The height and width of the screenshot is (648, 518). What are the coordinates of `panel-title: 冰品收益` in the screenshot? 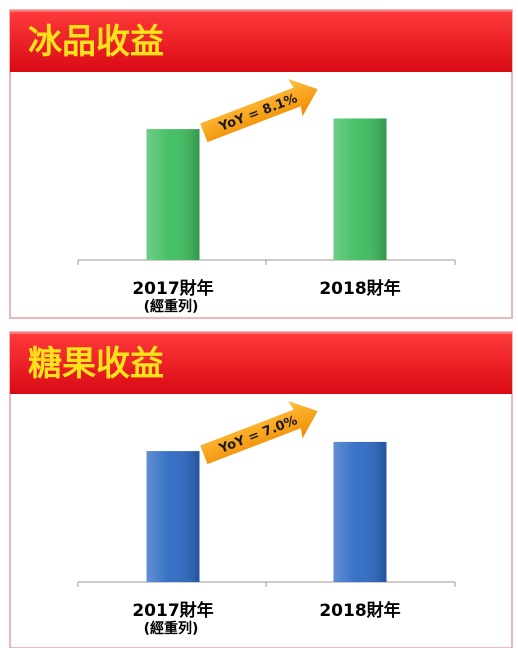 It's located at (96, 42).